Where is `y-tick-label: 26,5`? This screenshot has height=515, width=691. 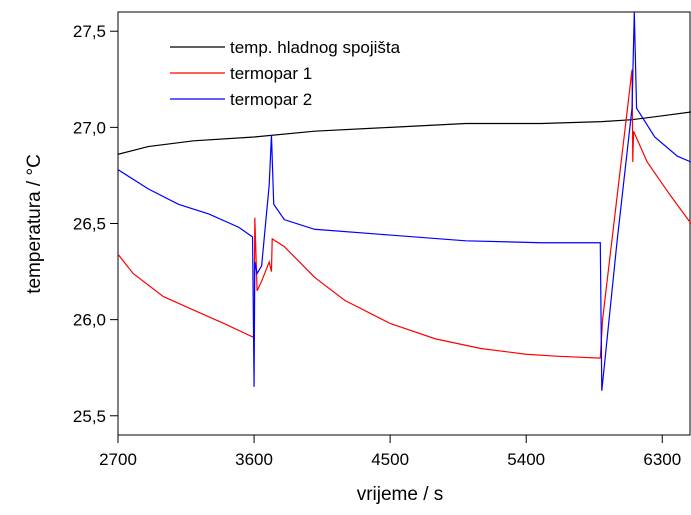
y-tick-label: 26,5 is located at coordinates (89, 224).